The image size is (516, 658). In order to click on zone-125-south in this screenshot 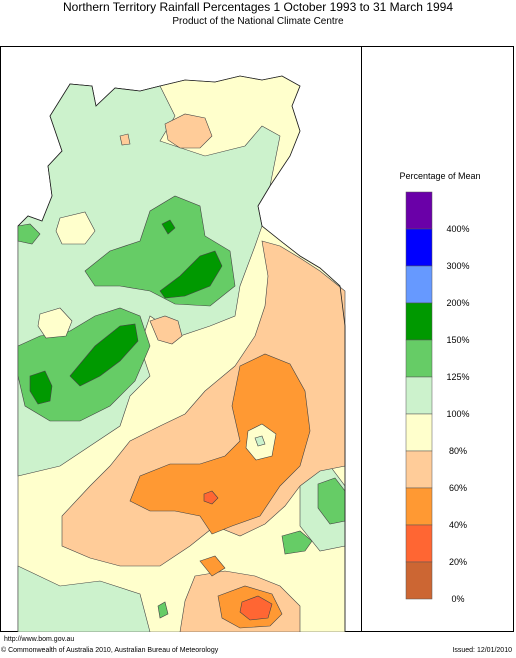, I will do `click(297, 542)`.